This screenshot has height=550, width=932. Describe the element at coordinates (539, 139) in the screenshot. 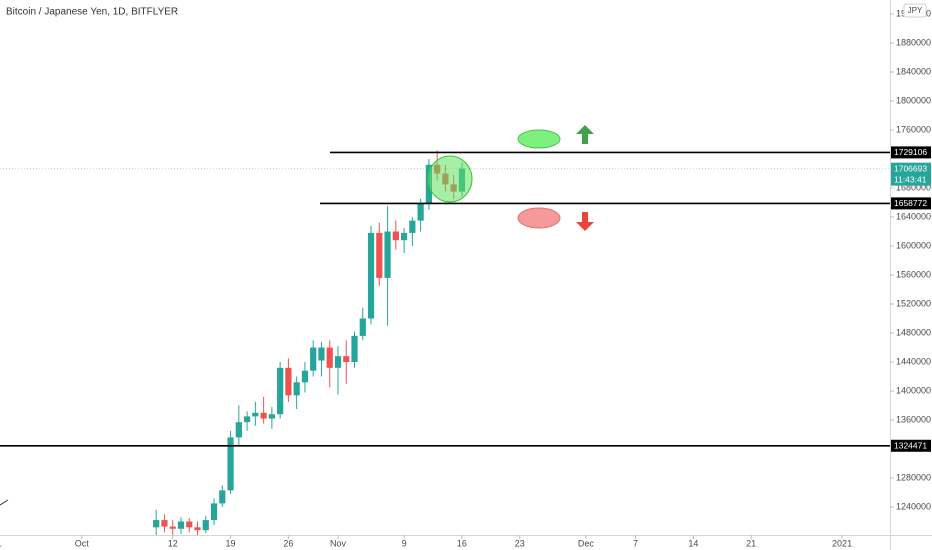

I see `bull-marker` at that location.